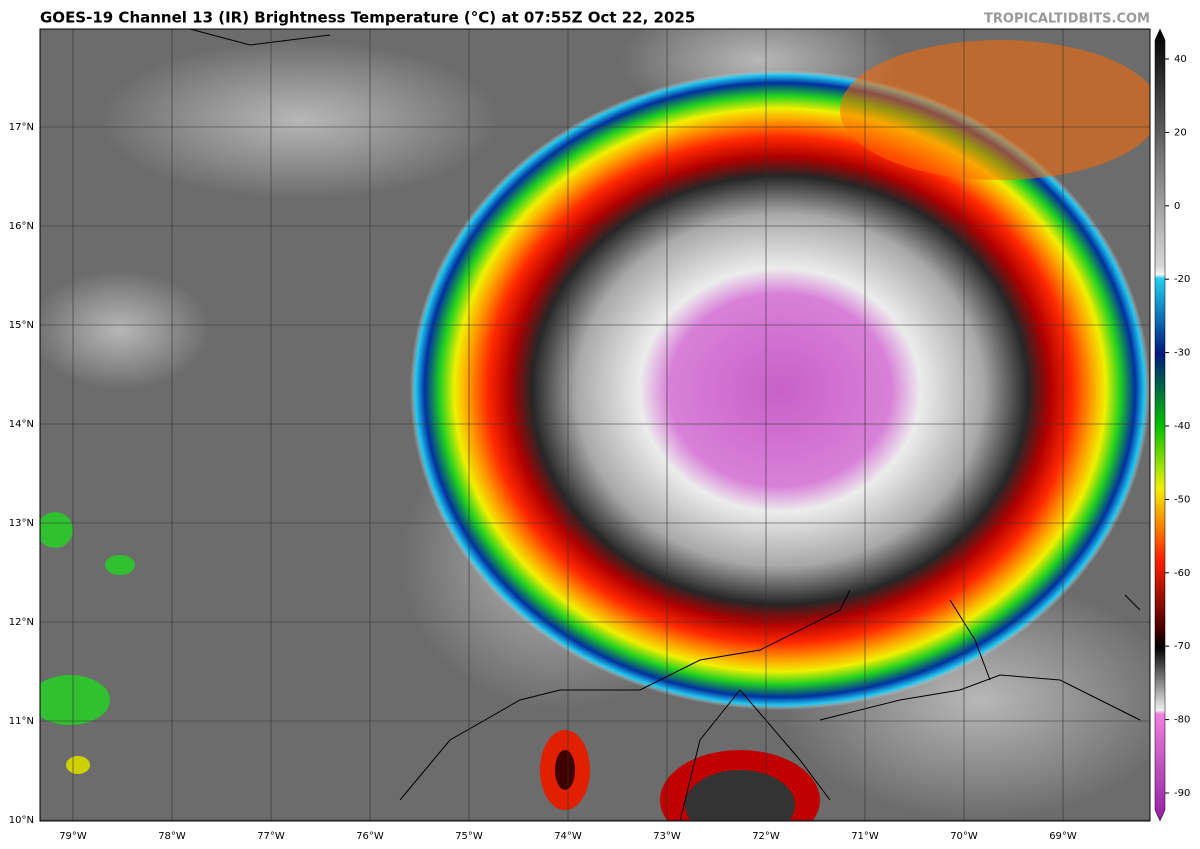  I want to click on colorbar-label: -60, so click(1182, 573).